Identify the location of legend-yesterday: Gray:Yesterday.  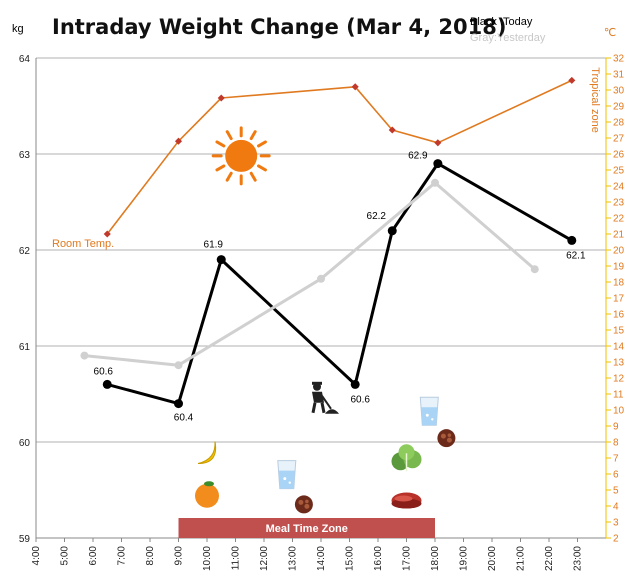
(508, 38).